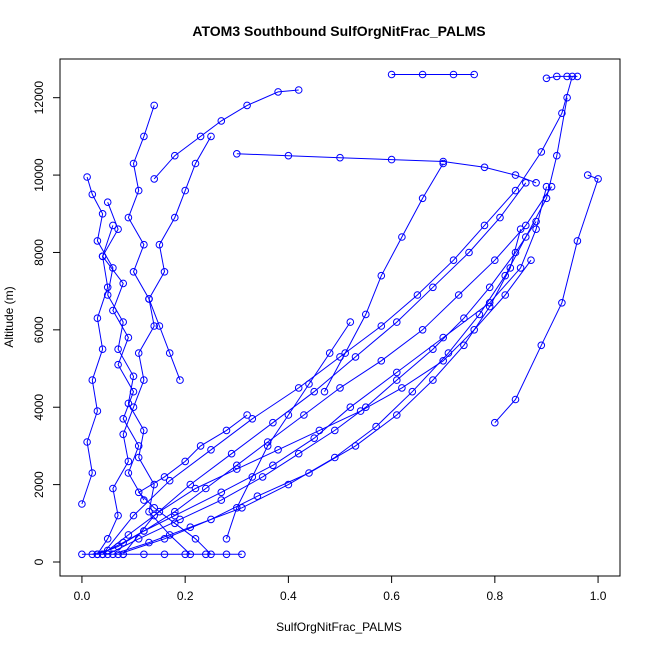  What do you see at coordinates (46, 323) in the screenshot?
I see `y-axis: 0 2000 4000 6000 8000 10000 12000` at bounding box center [46, 323].